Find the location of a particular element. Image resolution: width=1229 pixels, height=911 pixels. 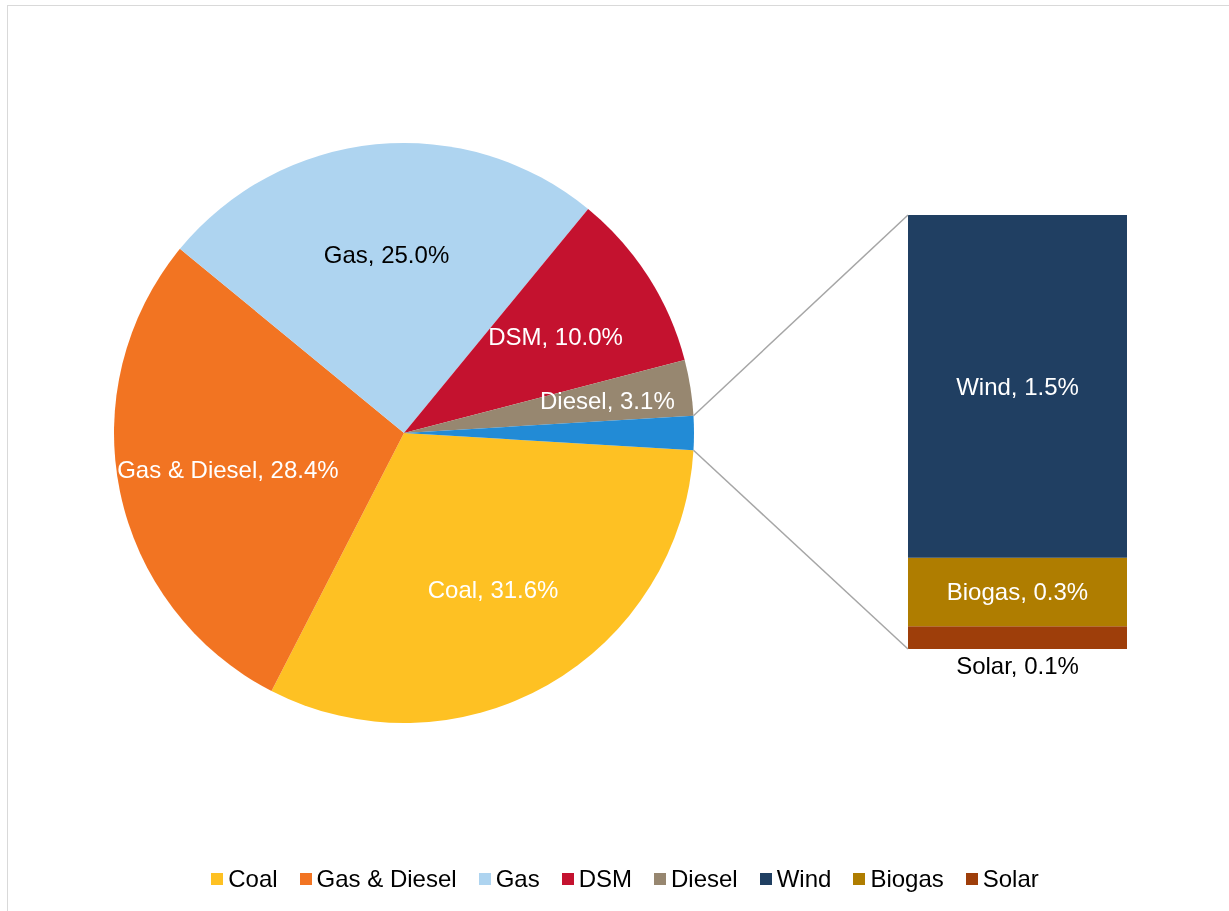

legend-label: Diesel is located at coordinates (704, 879).